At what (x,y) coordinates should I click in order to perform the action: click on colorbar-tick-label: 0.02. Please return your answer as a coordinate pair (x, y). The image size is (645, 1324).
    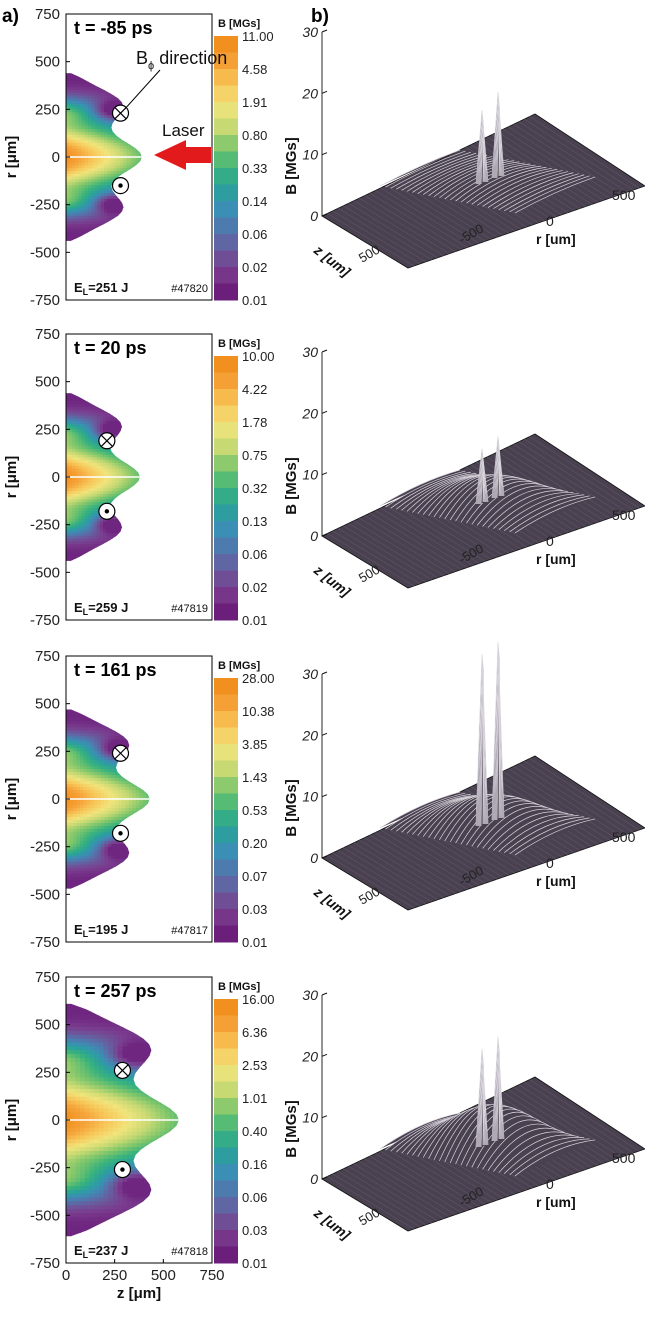
    Looking at the image, I should click on (254, 587).